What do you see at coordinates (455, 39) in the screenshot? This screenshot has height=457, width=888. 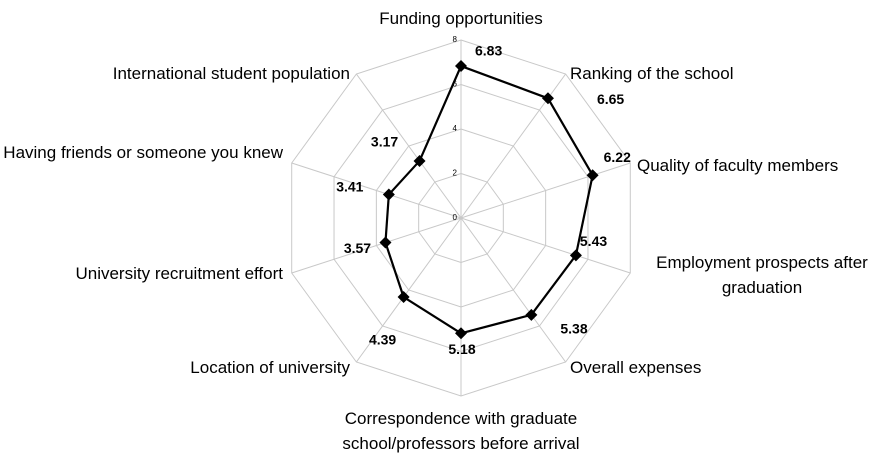 I see `r-tick-label: 8` at bounding box center [455, 39].